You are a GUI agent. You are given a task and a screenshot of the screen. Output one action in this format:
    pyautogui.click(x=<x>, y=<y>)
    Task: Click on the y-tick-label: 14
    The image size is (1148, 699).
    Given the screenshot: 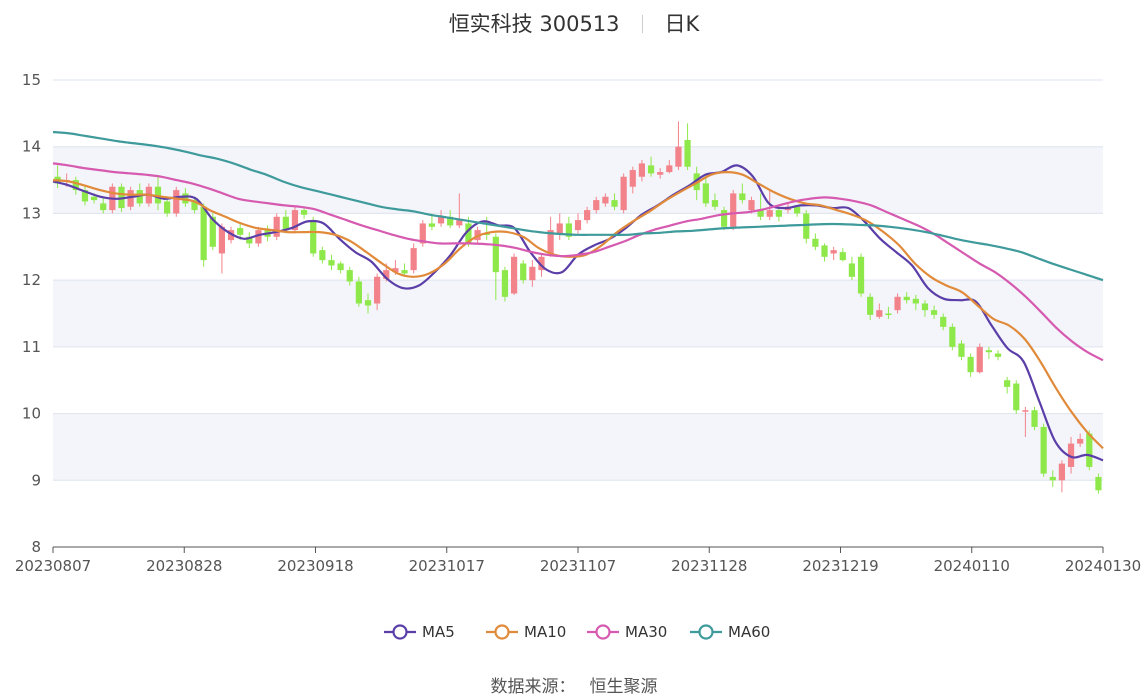 What is the action you would take?
    pyautogui.click(x=31, y=147)
    